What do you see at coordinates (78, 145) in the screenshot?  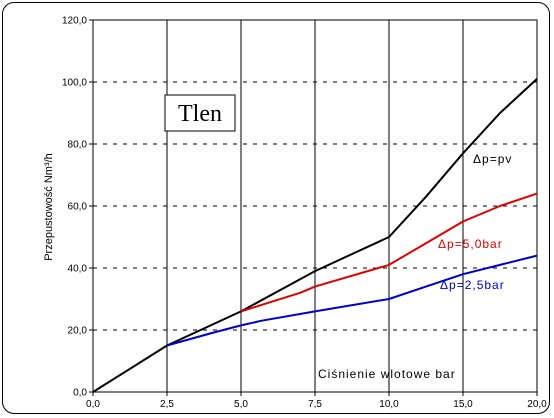 I see `y-tick-label: 80,0` at bounding box center [78, 145].